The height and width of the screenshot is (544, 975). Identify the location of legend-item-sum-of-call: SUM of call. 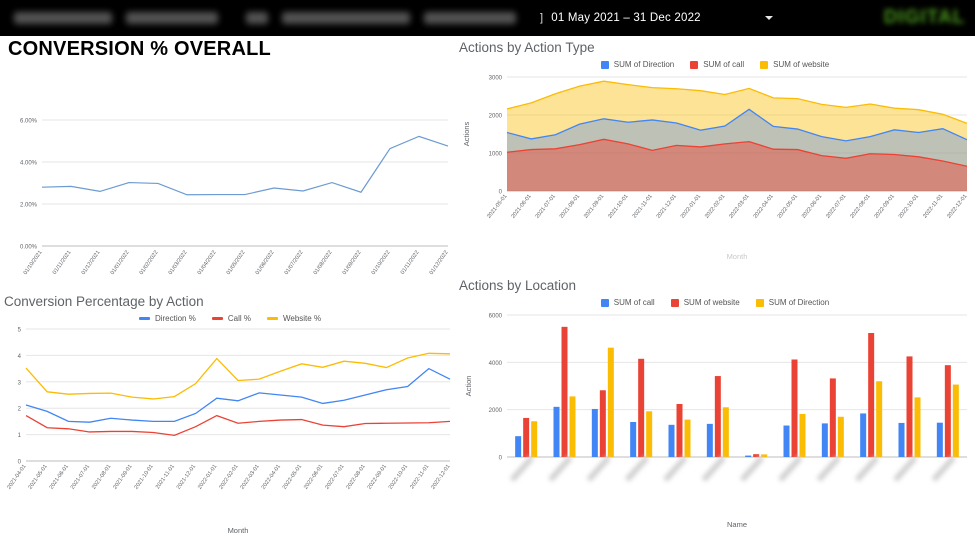
(717, 64).